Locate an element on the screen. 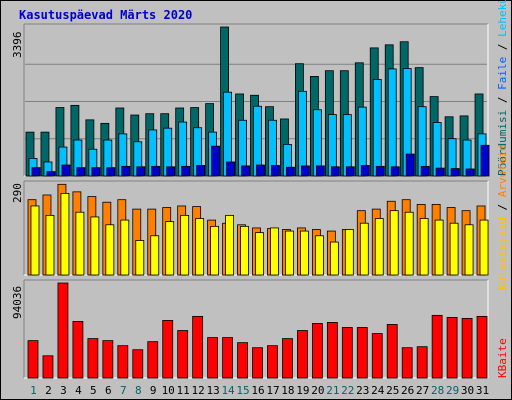 Image resolution: width=512 pixels, height=400 pixels. x-tick-day-21: 21 is located at coordinates (332, 390).